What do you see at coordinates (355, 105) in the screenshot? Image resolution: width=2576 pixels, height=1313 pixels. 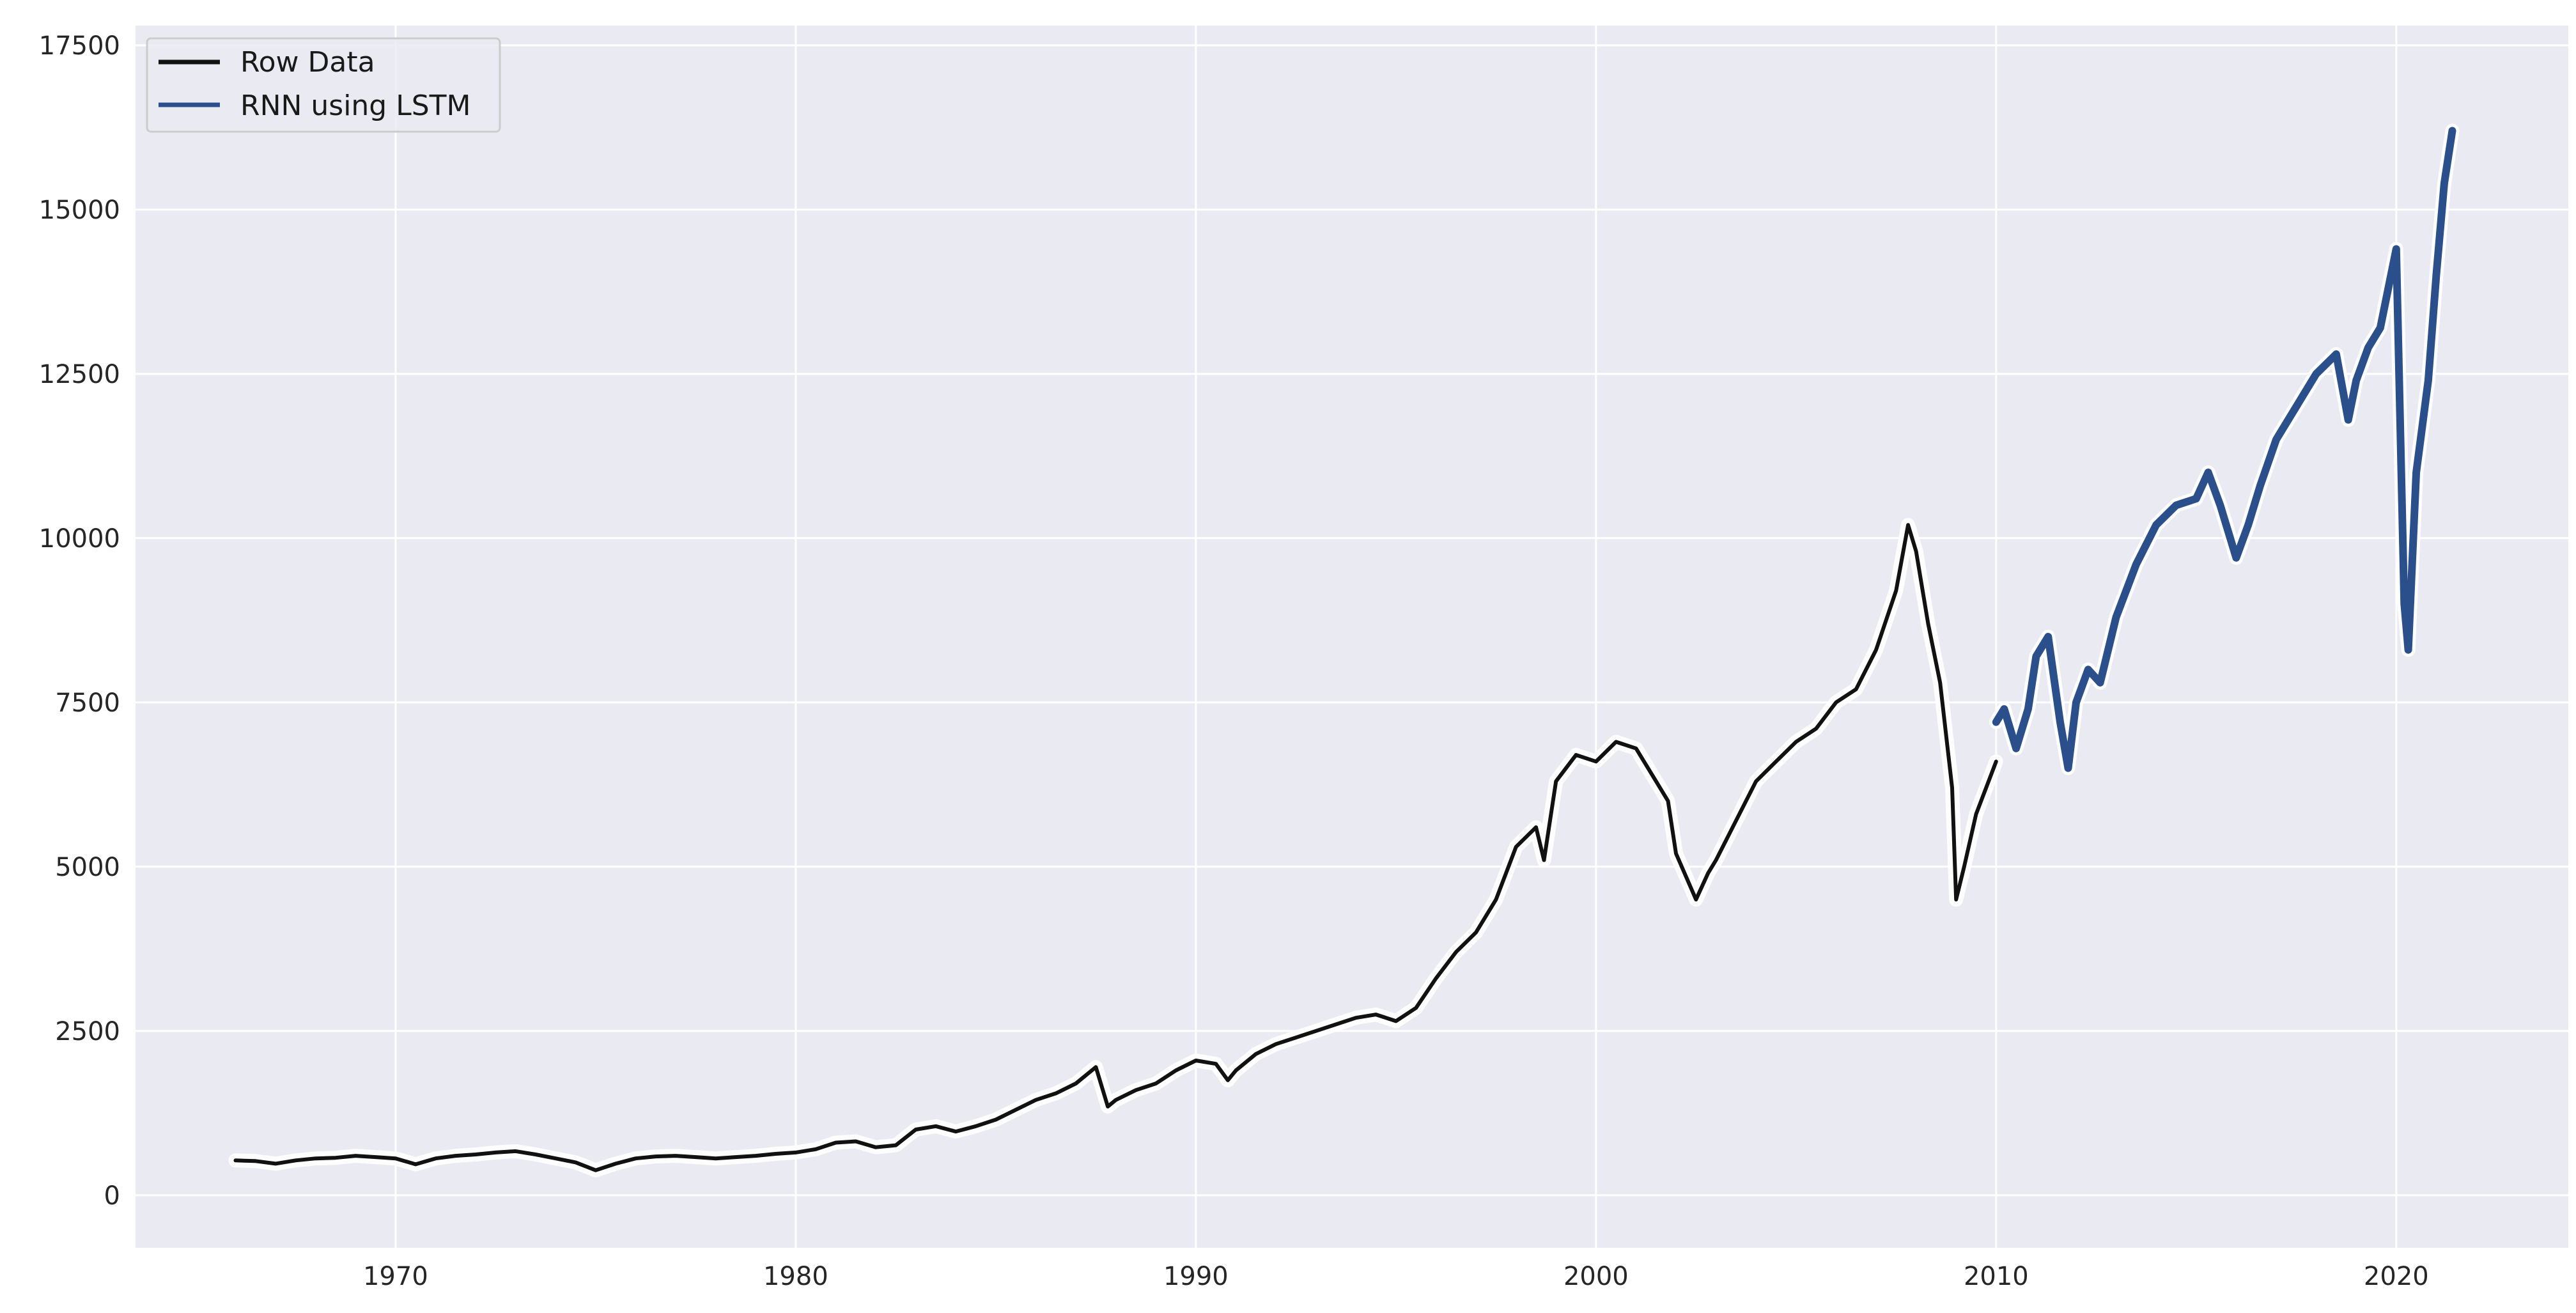 I see `legend-label-rnn-using-lstm: RNN using LSTM` at bounding box center [355, 105].